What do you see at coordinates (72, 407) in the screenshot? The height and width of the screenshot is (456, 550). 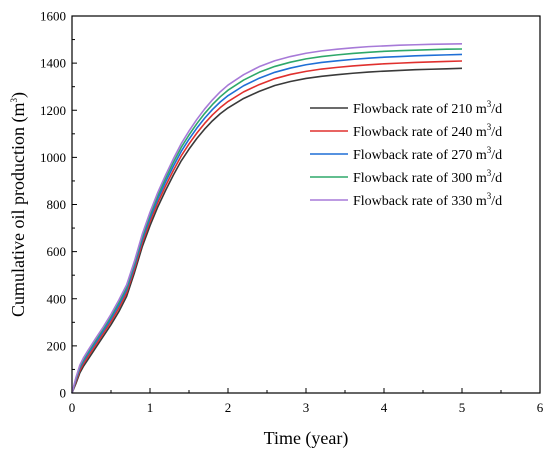 I see `x-tick-label: 0` at bounding box center [72, 407].